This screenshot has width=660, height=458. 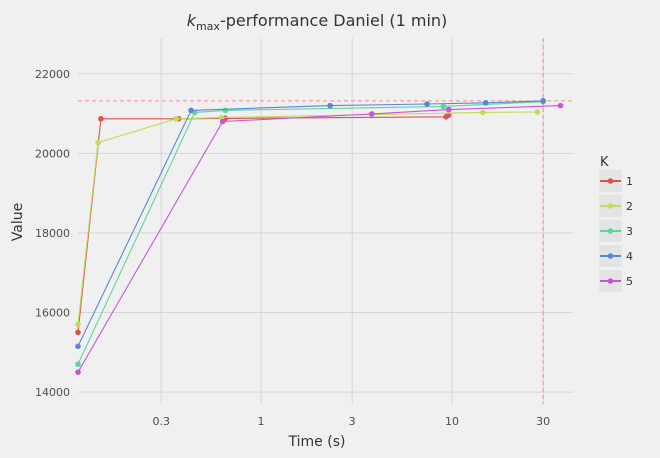 What do you see at coordinates (629, 206) in the screenshot?
I see `legend-label: 2` at bounding box center [629, 206].